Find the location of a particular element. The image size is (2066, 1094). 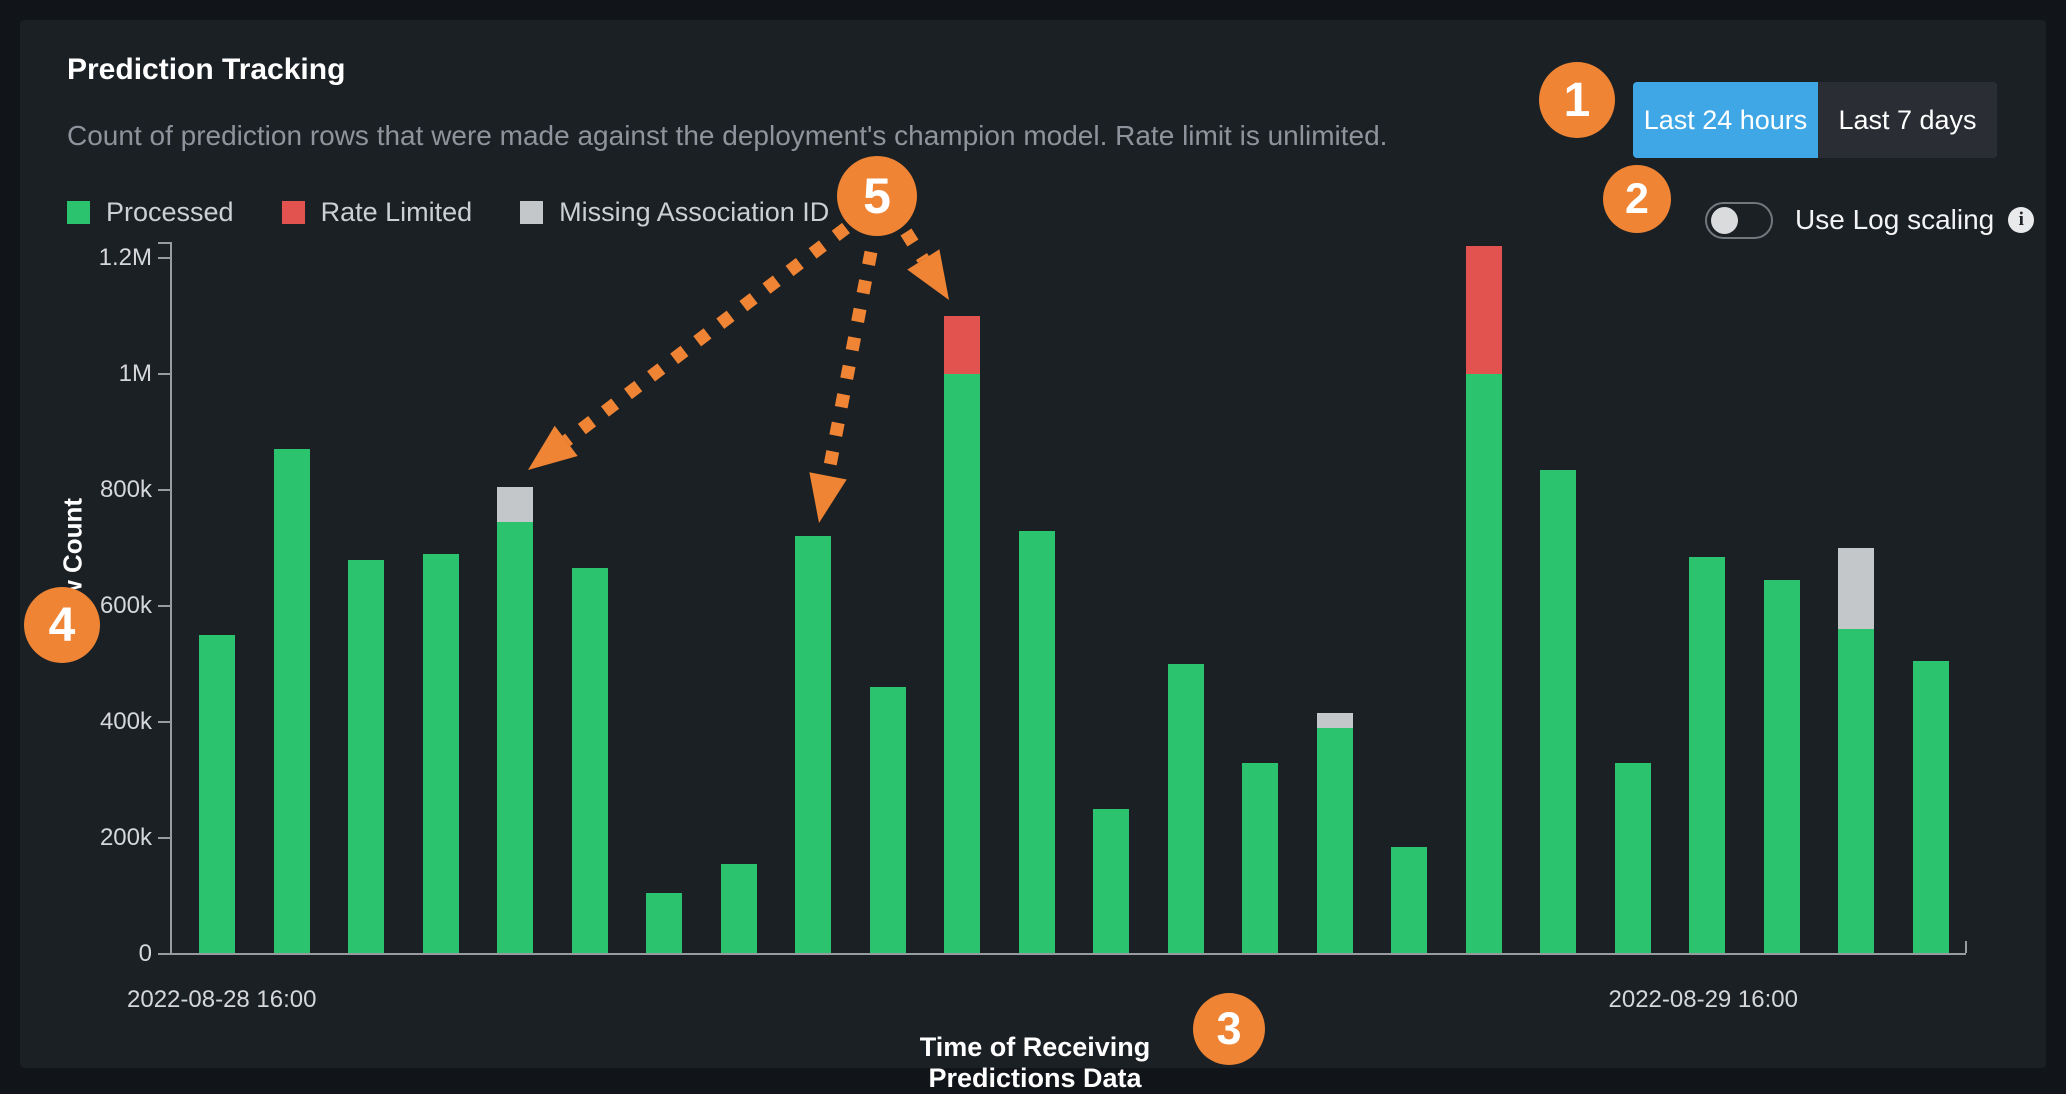

last-7-days-button: Last 7 days is located at coordinates (1907, 120).